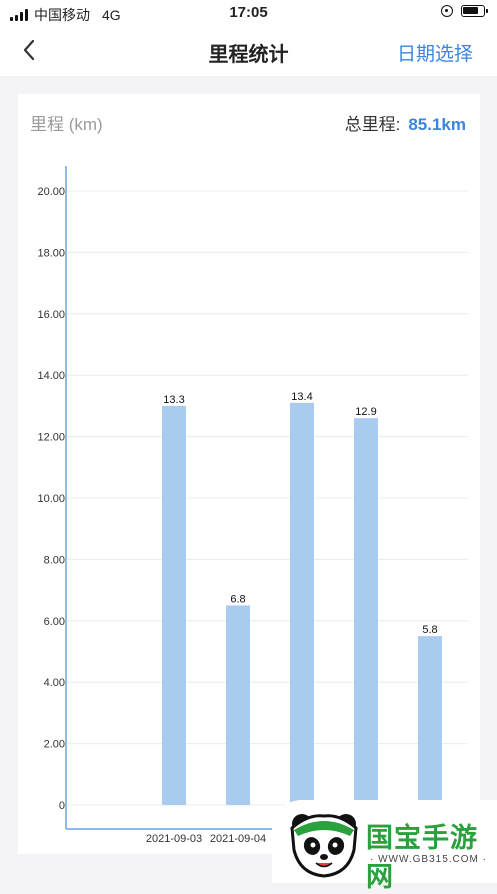  Describe the element at coordinates (405, 122) in the screenshot. I see `total-mileage: 总里程: 85.1km` at that location.